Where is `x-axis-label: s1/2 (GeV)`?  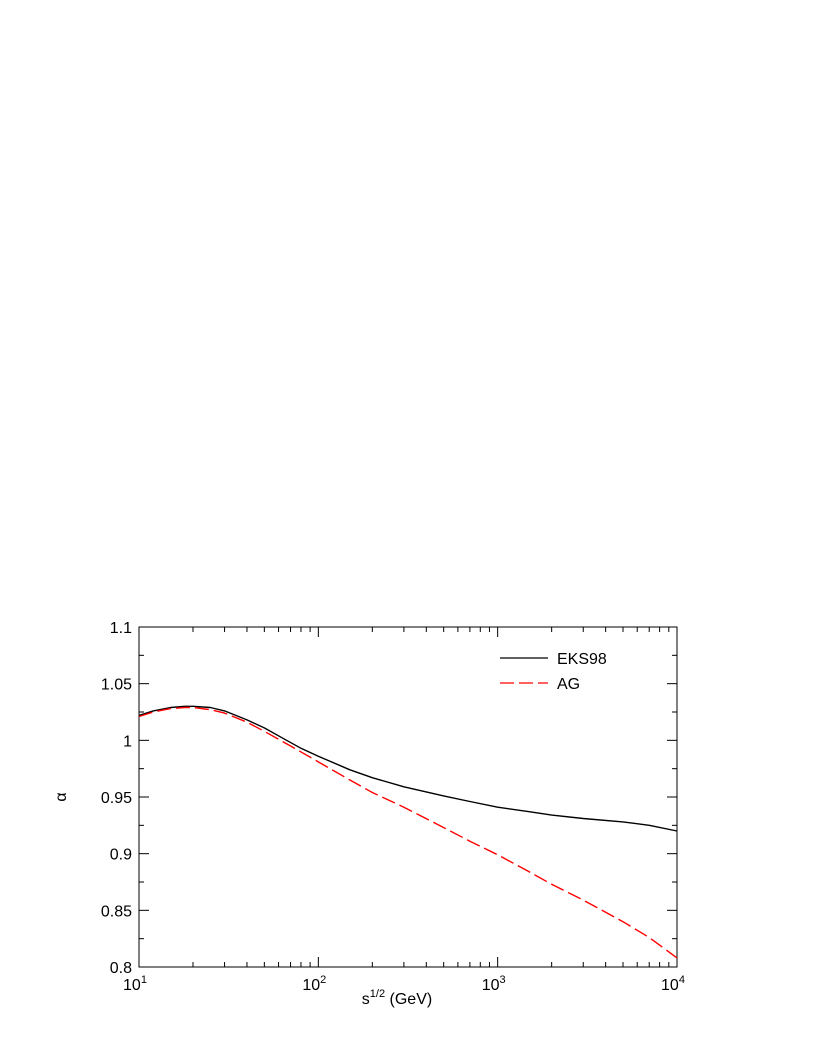
x-axis-label: s1/2 (GeV) is located at coordinates (397, 998).